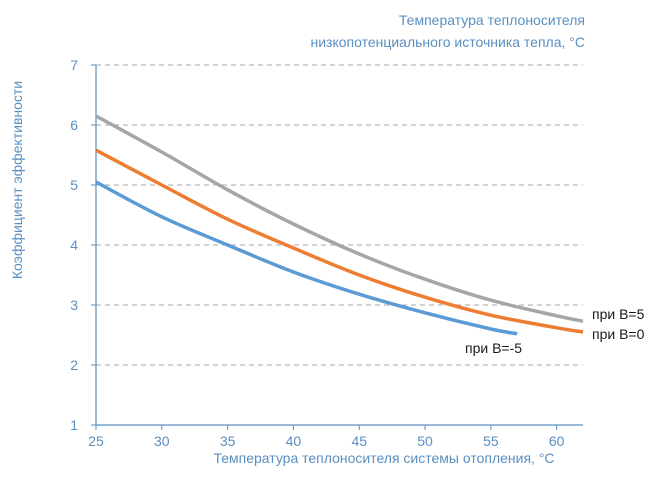  I want to click on y-tick-label: 1, so click(74, 425).